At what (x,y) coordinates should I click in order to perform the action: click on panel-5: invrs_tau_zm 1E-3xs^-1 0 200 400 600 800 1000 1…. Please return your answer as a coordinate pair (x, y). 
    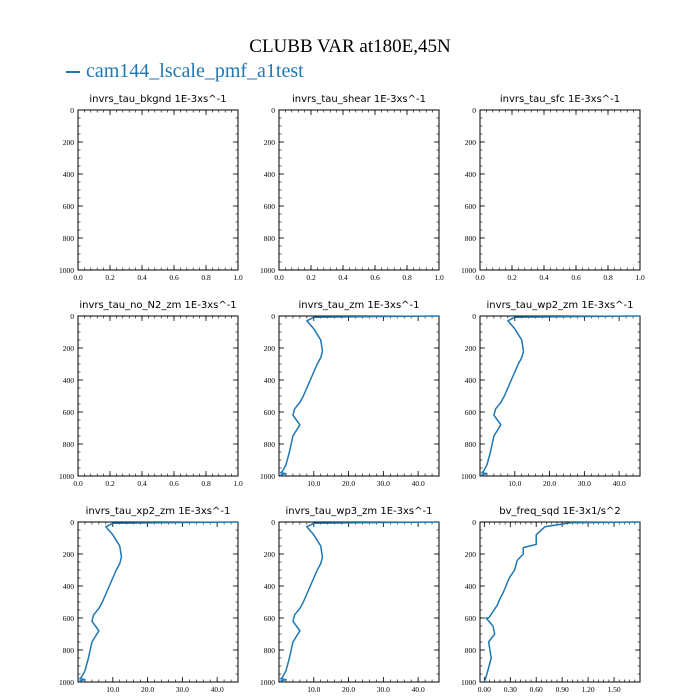
    Looking at the image, I should click on (350, 394).